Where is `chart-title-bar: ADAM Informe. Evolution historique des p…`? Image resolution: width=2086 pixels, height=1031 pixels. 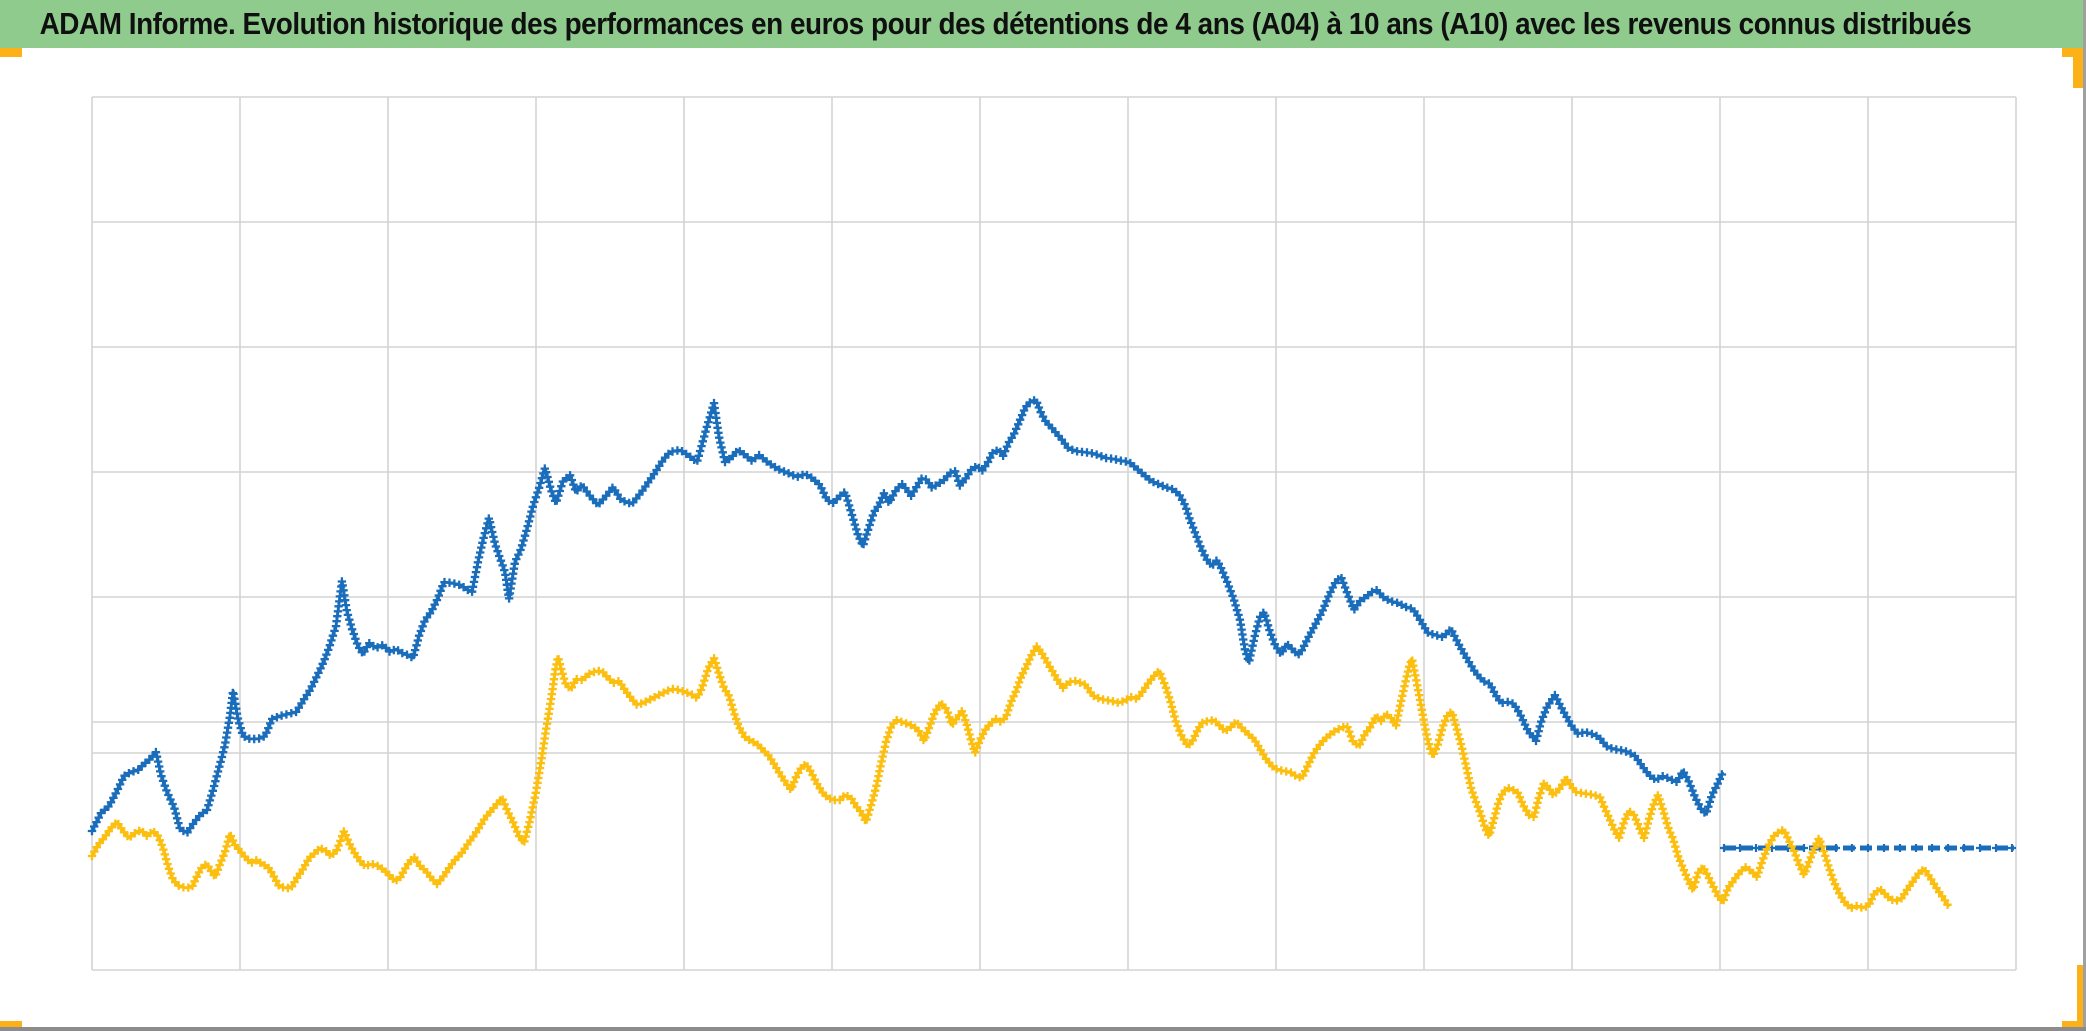 chart-title-bar: ADAM Informe. Evolution historique des p… is located at coordinates (1041, 24).